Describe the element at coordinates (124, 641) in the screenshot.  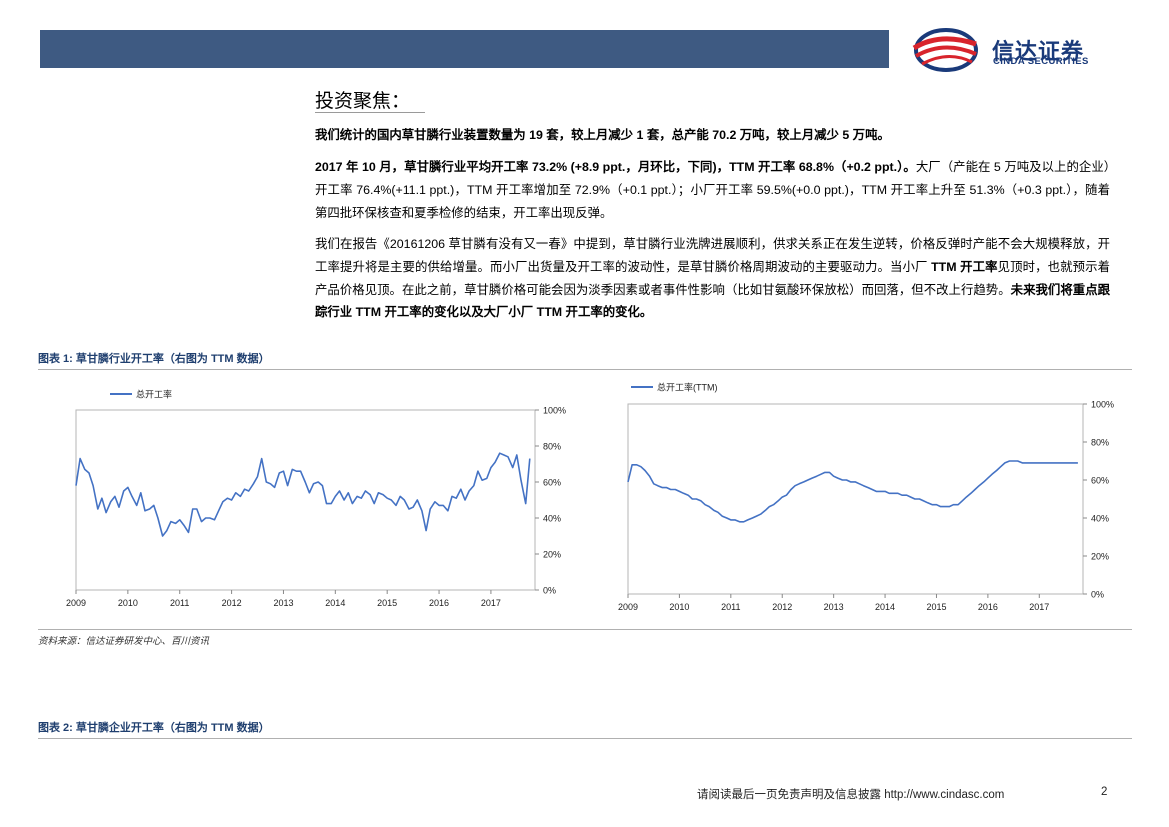
I see `figure1-source: 资料来源：信达证券研发中心、百川资讯` at that location.